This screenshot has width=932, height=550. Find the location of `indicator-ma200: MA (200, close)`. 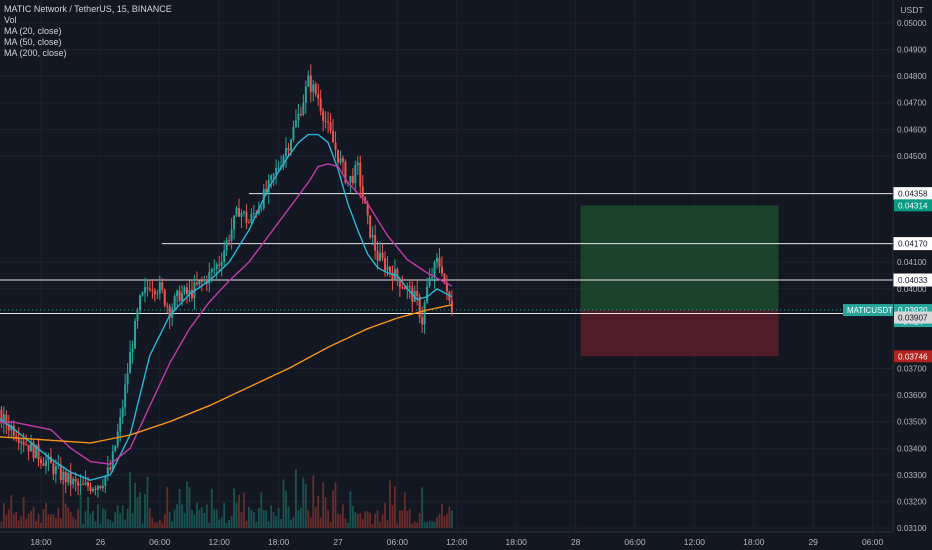

indicator-ma200: MA (200, close) is located at coordinates (35, 53).